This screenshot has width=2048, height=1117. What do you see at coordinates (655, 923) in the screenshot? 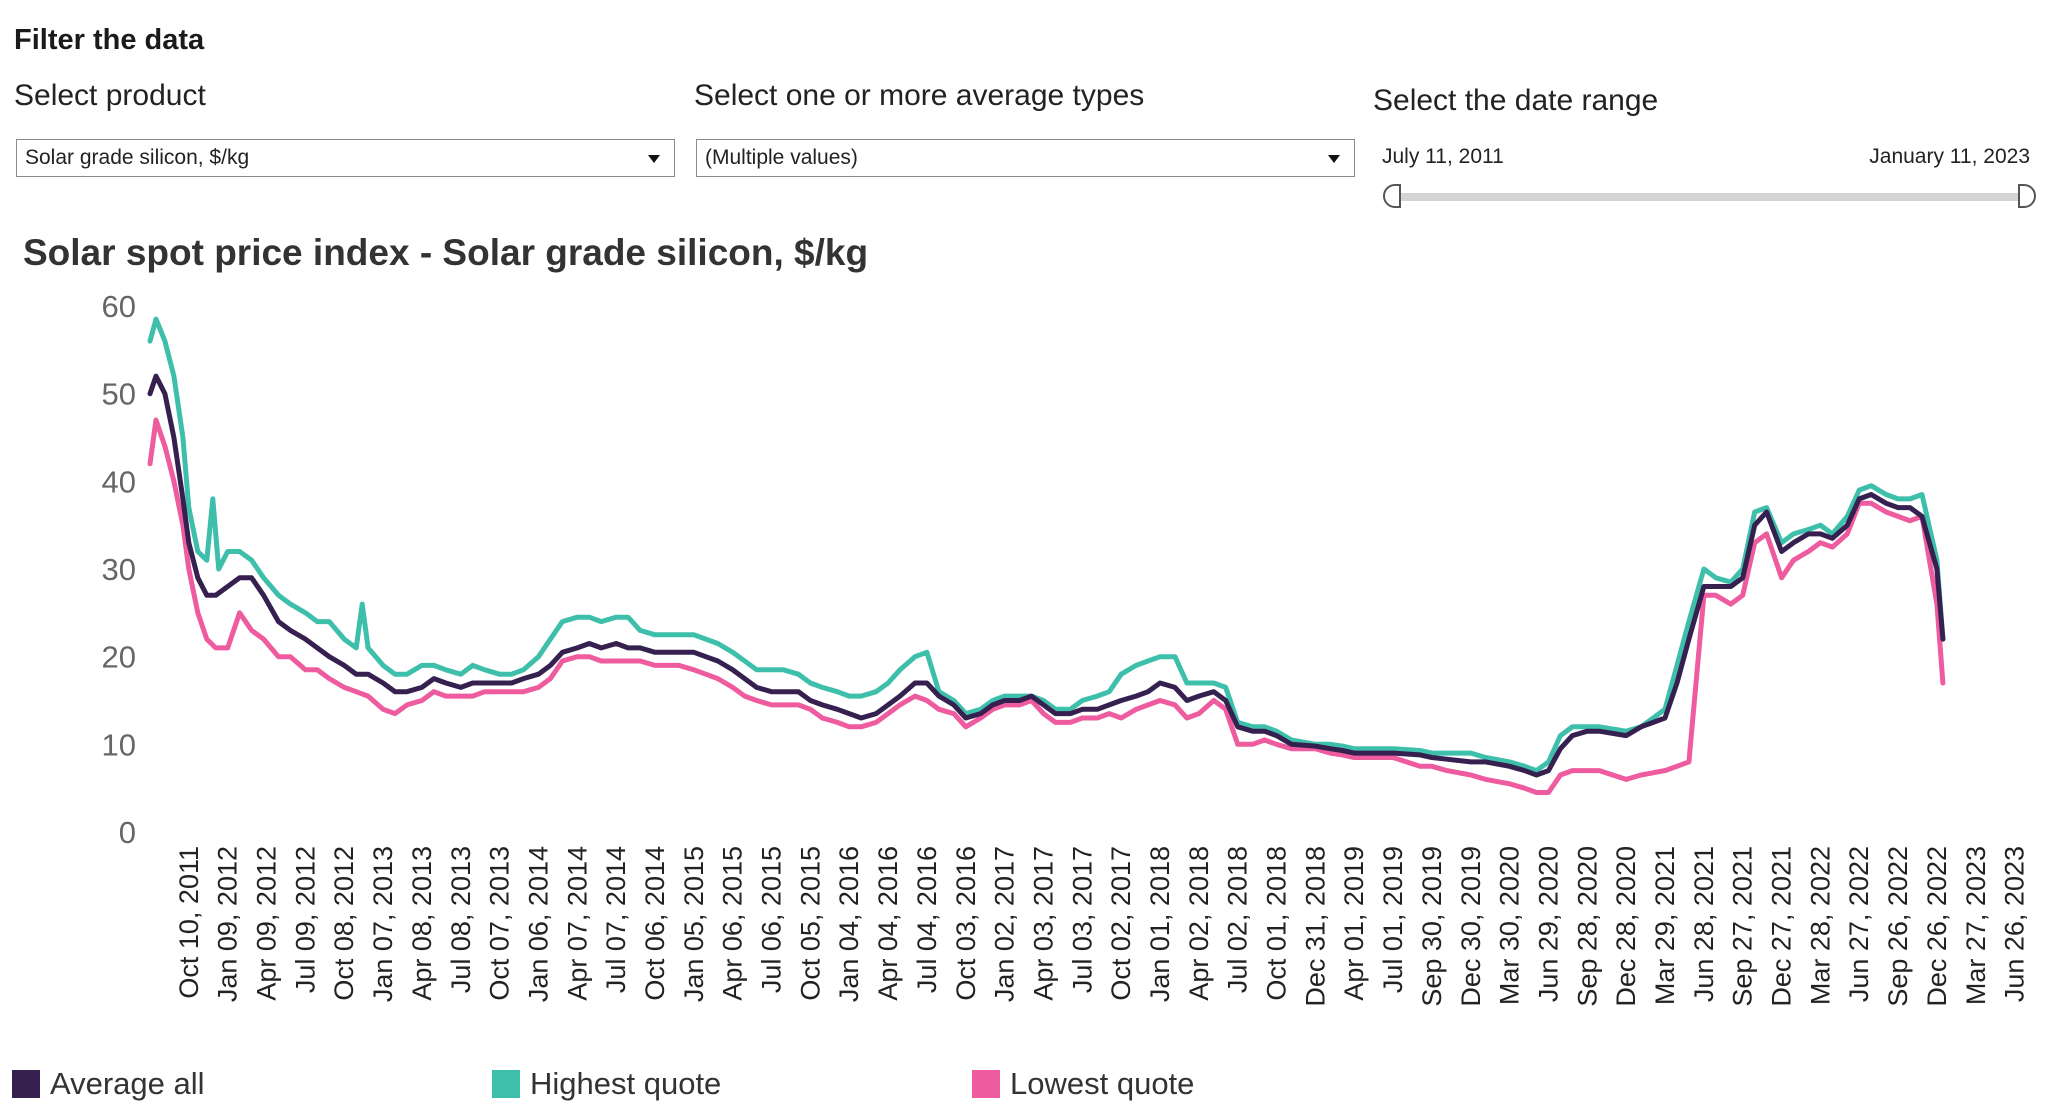
I see `x-tick-label: Oct 06, 2014` at bounding box center [655, 923].